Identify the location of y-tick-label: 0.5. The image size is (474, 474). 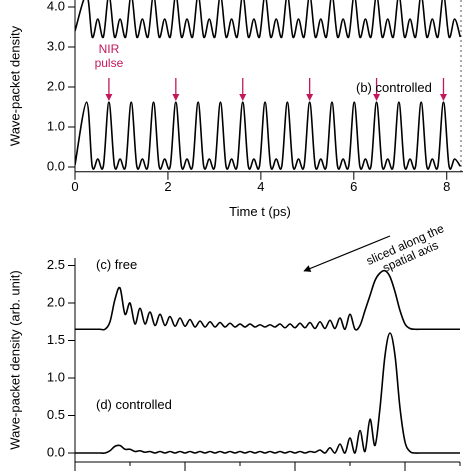
(56, 414).